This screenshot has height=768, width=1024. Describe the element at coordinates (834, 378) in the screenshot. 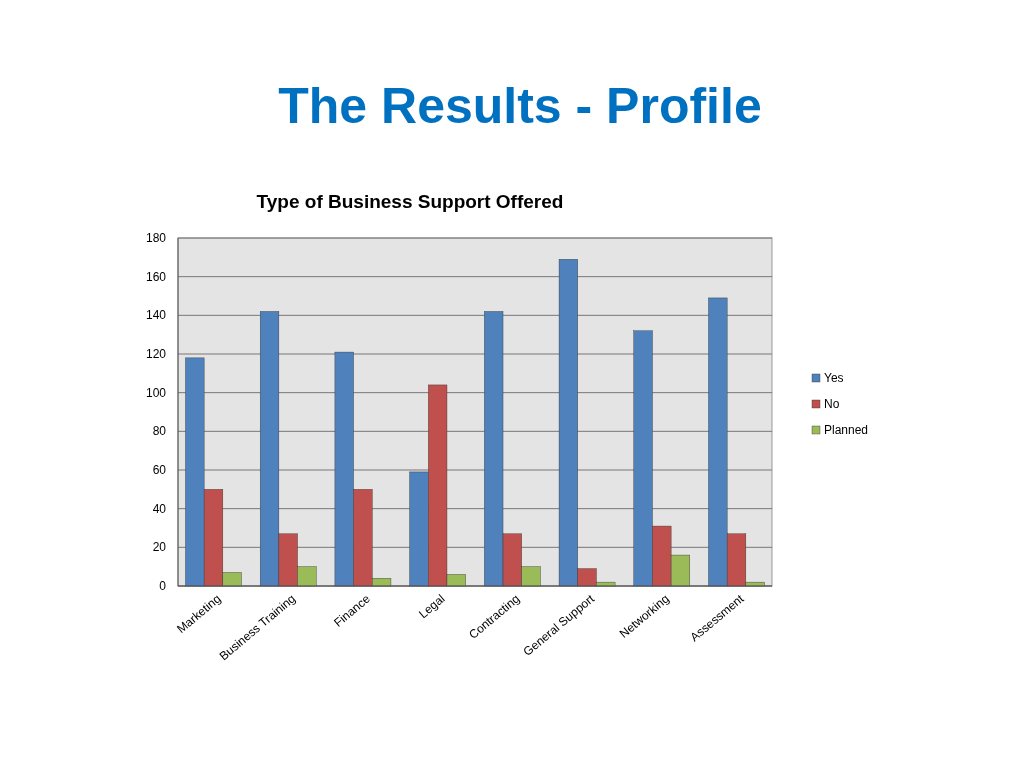

I see `legend-label: Yes` at that location.